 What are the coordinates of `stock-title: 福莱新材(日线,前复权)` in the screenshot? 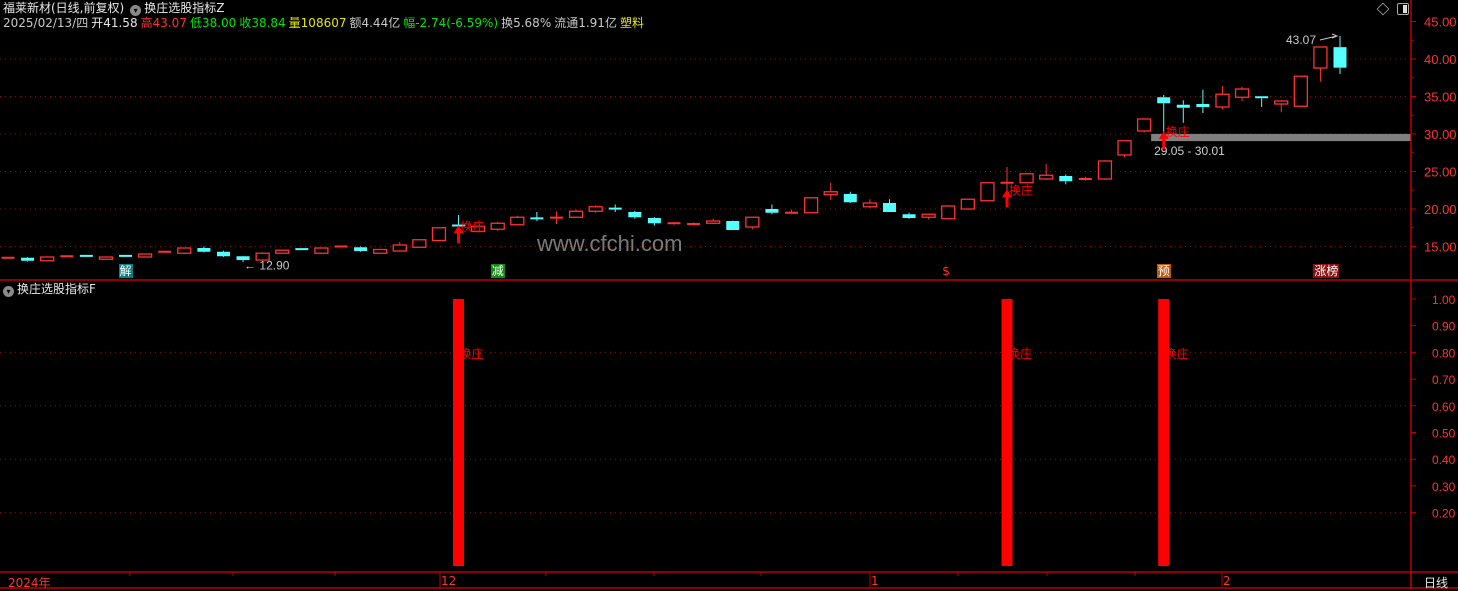 It's located at (64, 8).